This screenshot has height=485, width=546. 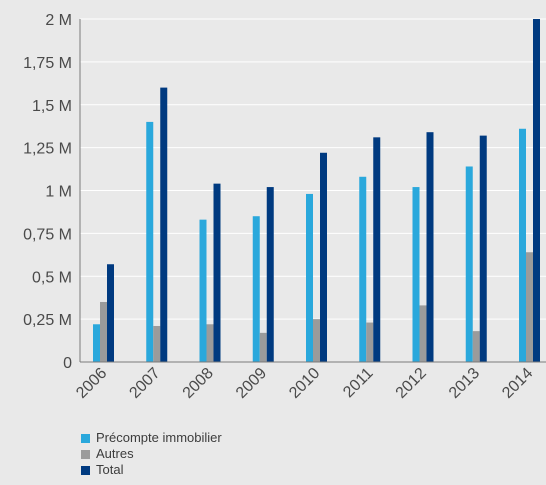 I want to click on legend-label: Autres, so click(x=115, y=453).